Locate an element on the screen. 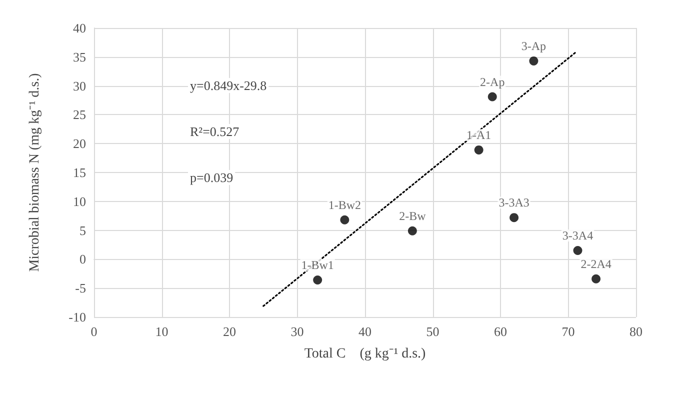  y-tick-label: 30 is located at coordinates (79, 86).